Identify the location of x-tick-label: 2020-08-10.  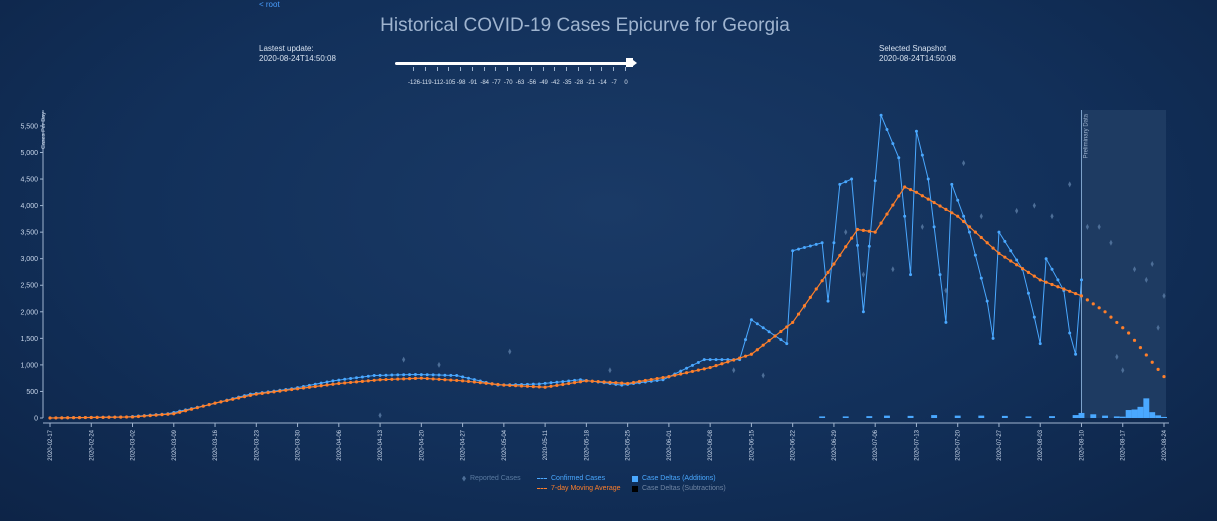
(1082, 444).